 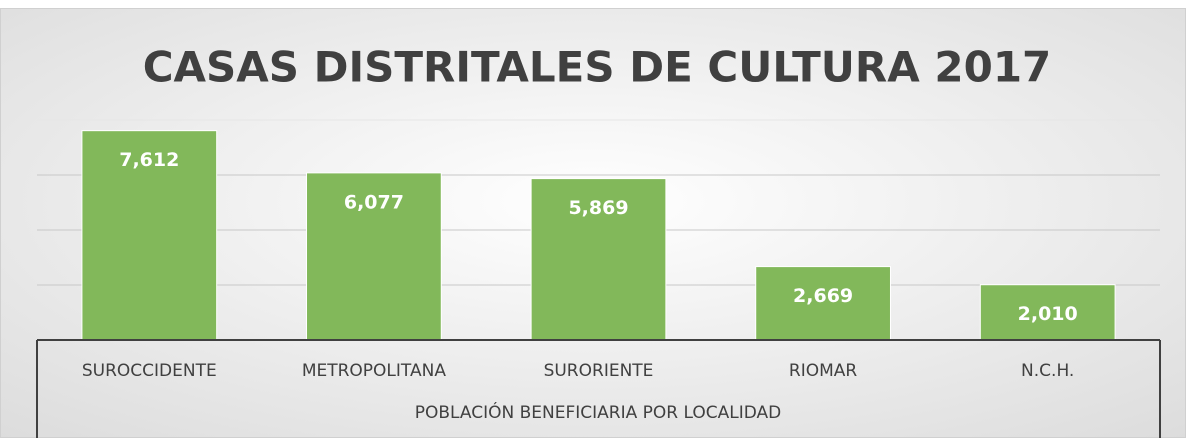 What do you see at coordinates (149, 371) in the screenshot?
I see `x-tick-label: SUROCCIDENTE` at bounding box center [149, 371].